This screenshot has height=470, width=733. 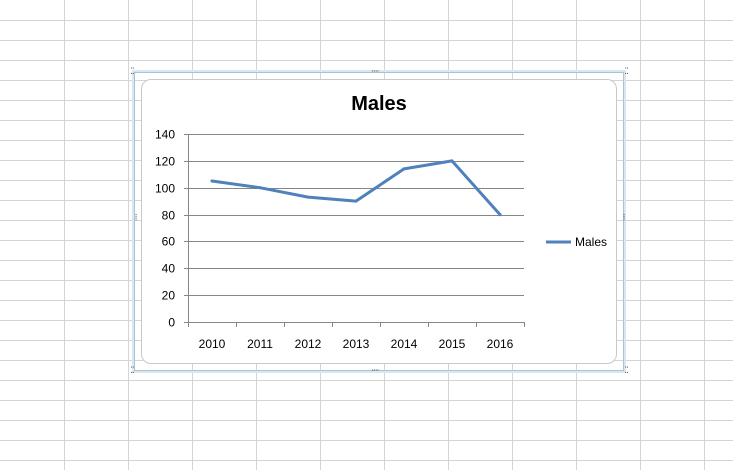 I want to click on x-tick-label: 2011, so click(x=260, y=344).